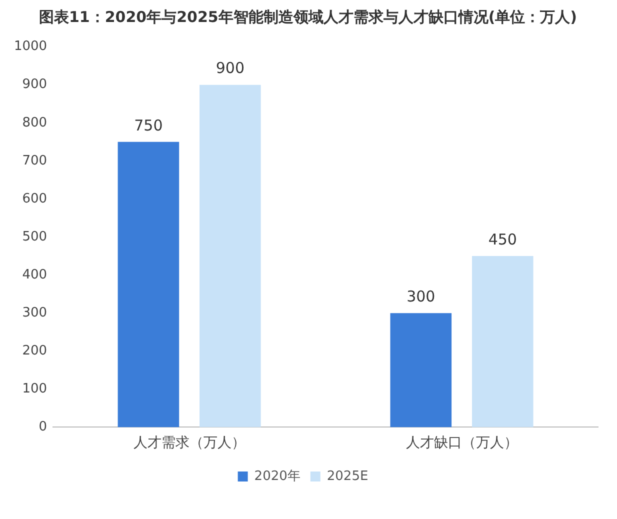 This screenshot has height=519, width=617. What do you see at coordinates (35, 160) in the screenshot?
I see `y-tick-label: 700` at bounding box center [35, 160].